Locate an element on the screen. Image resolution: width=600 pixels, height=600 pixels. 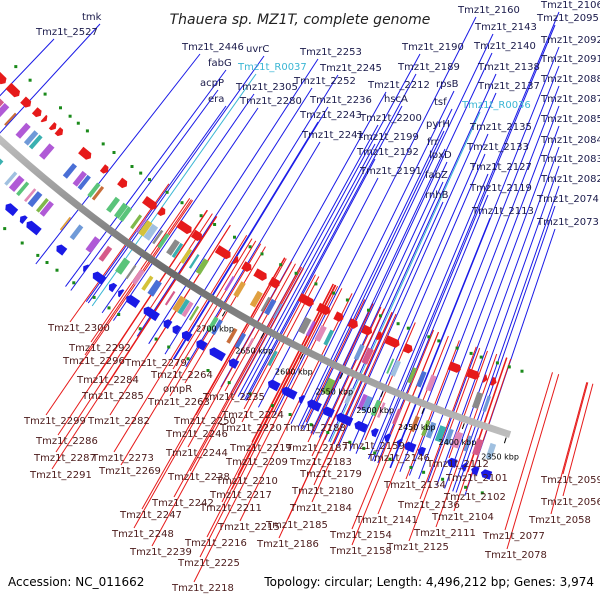
gene-label-forward: Tmz1t_2527 is located at coordinates (66, 32).